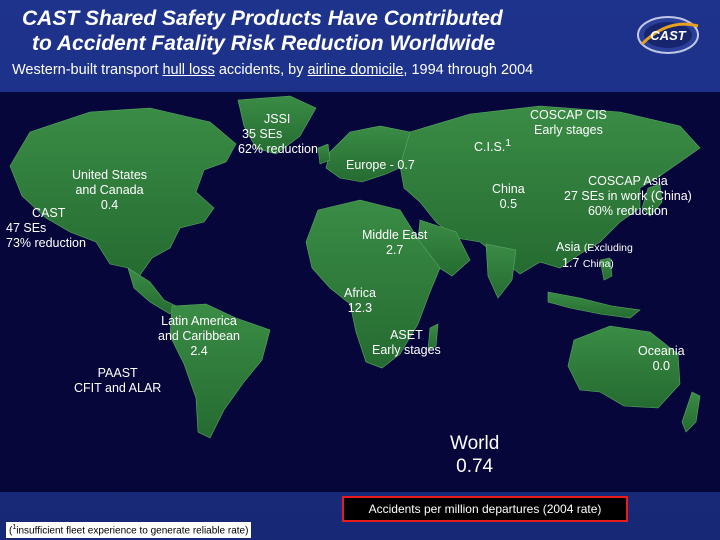 This screenshot has width=720, height=540. I want to click on oceania-value: 0.0, so click(661, 366).